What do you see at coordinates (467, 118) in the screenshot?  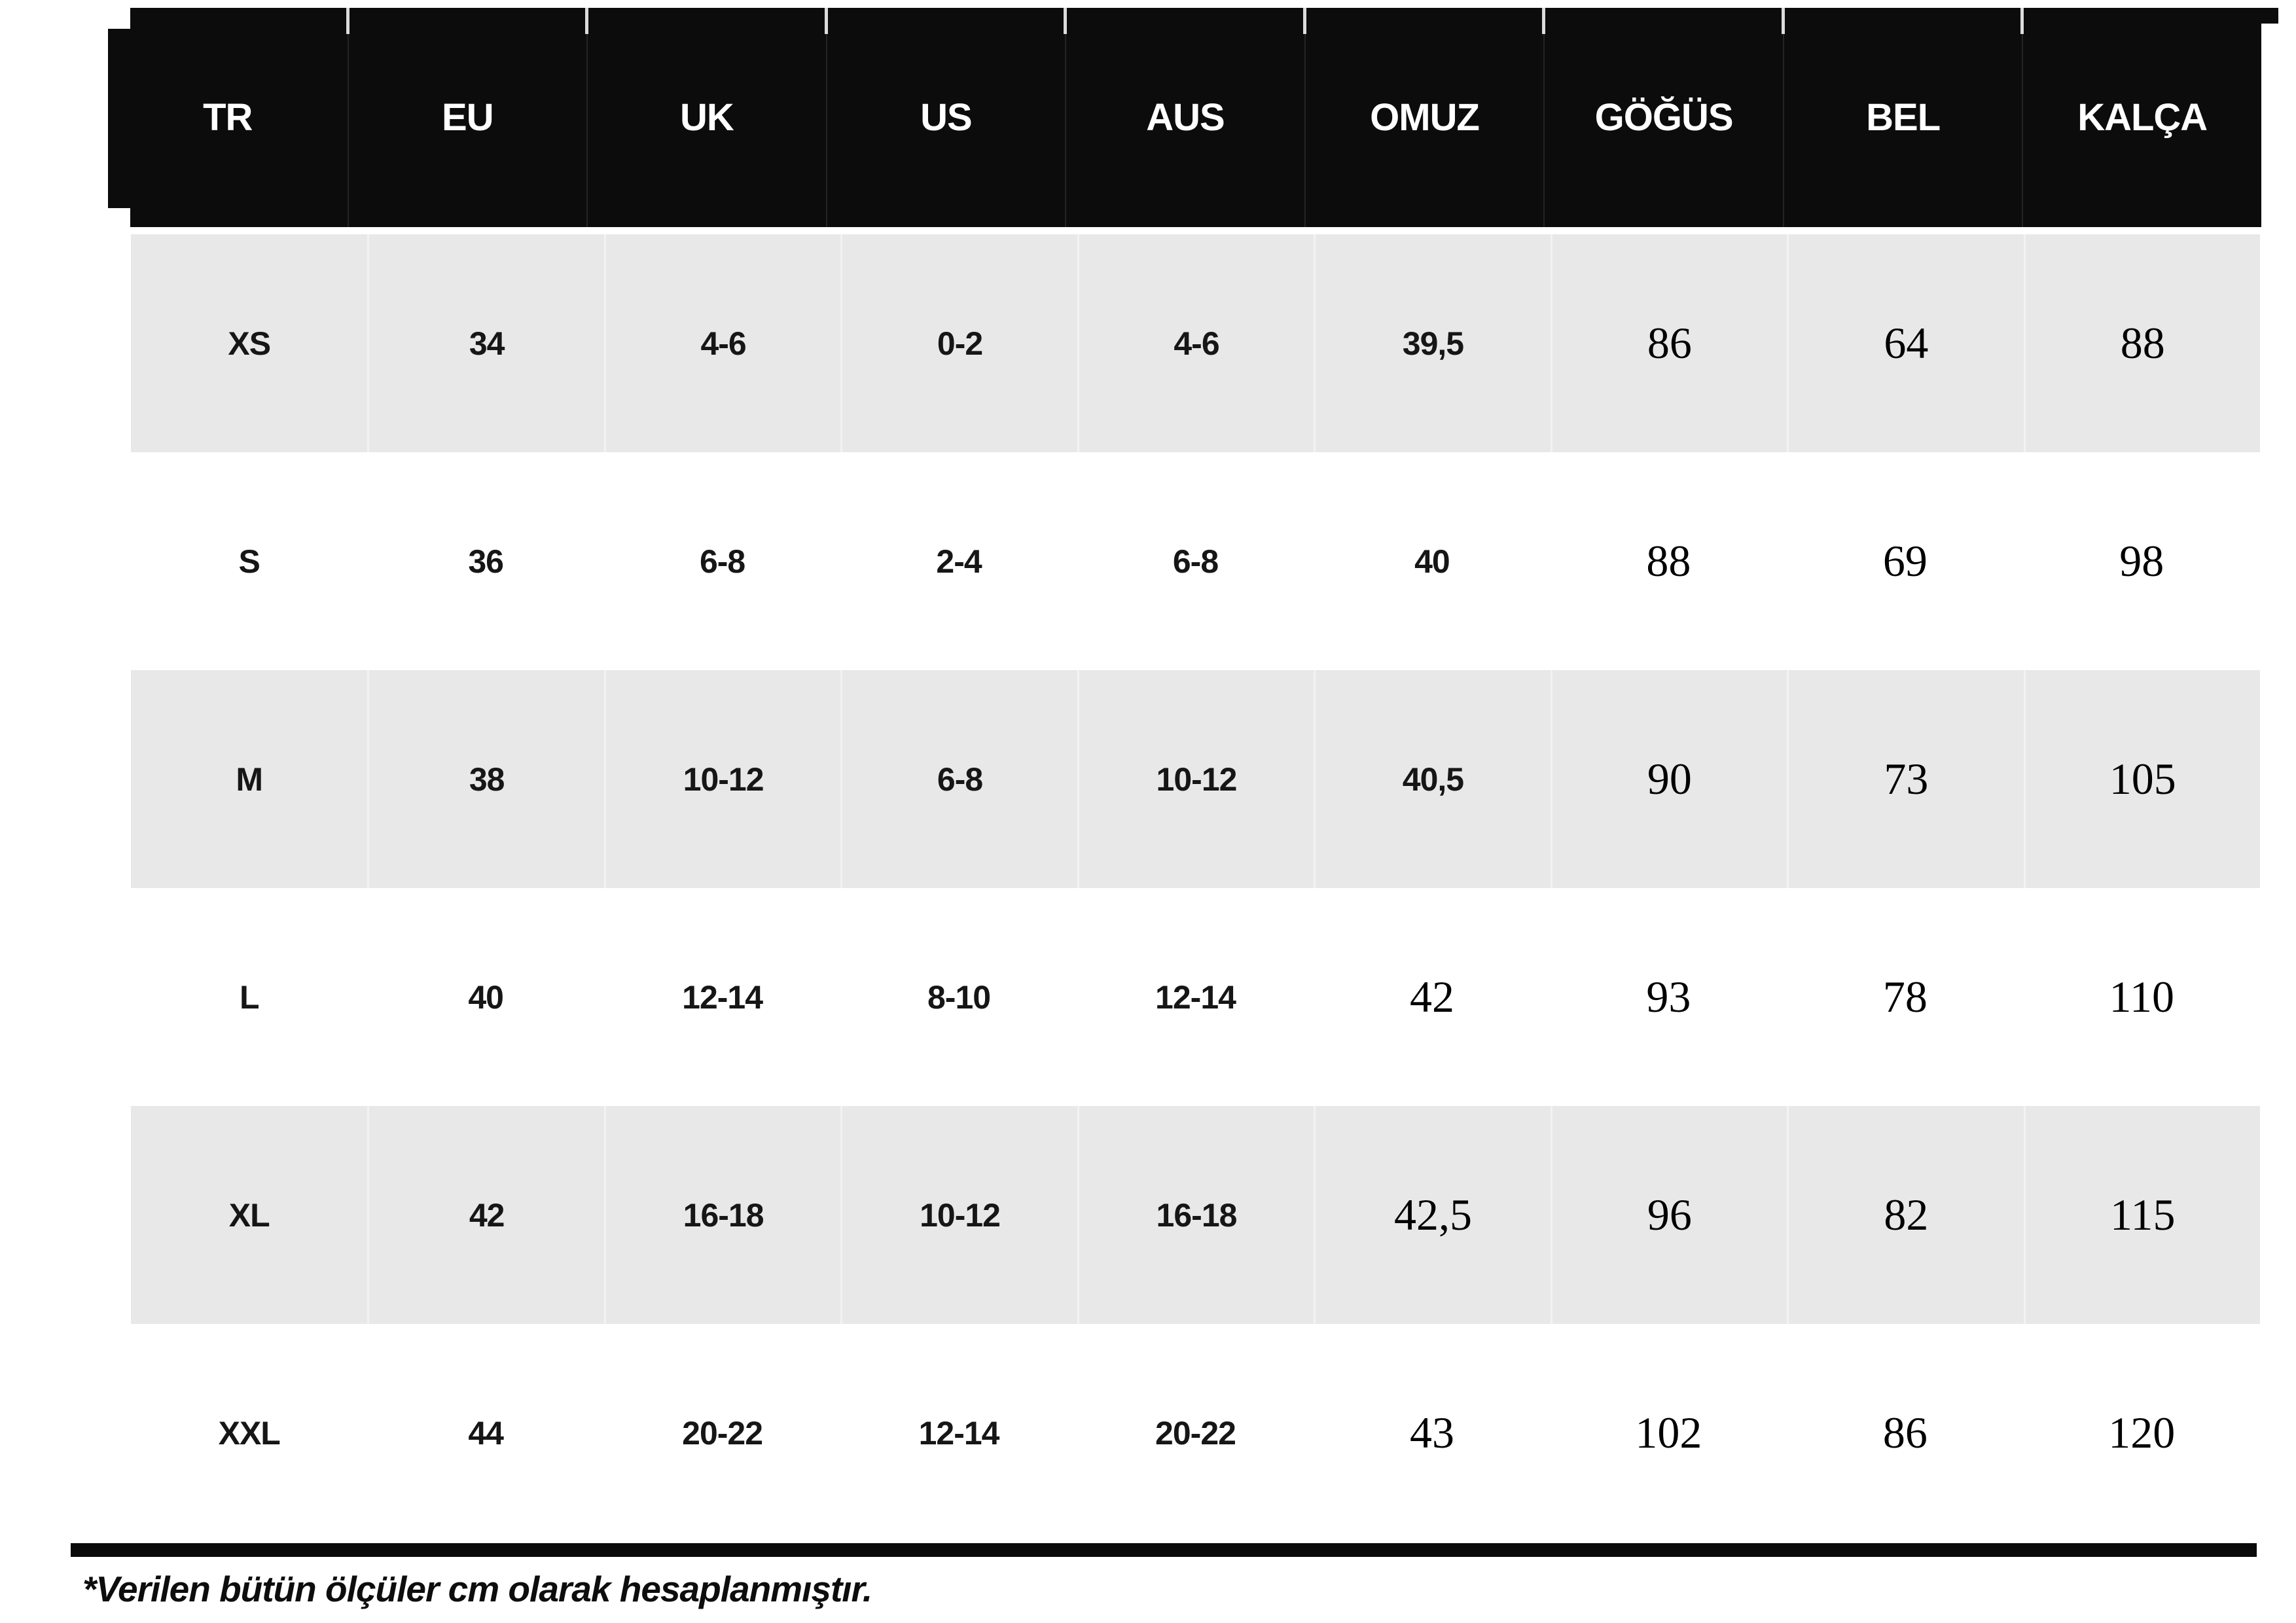 I see `column-header-1: EU` at bounding box center [467, 118].